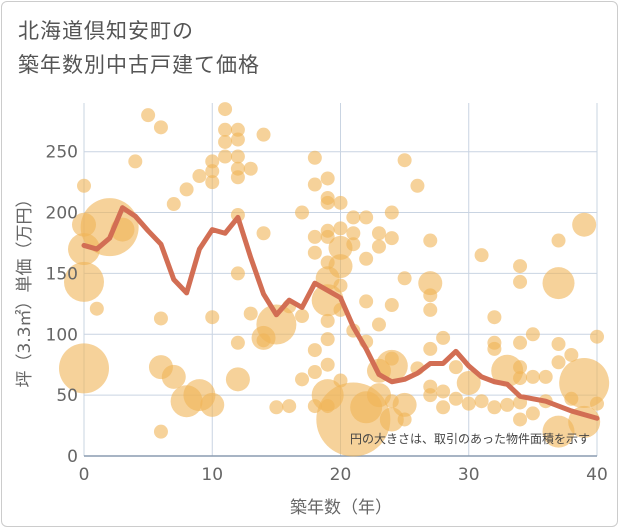  What do you see at coordinates (62, 214) in the screenshot?
I see `y-tick-label: 200` at bounding box center [62, 214].